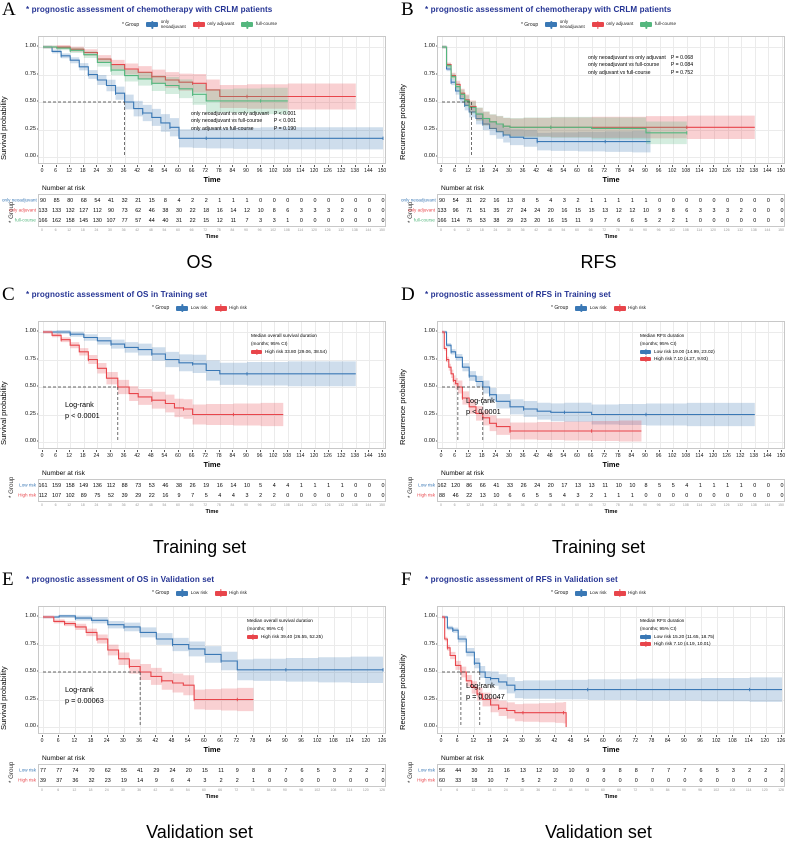 The height and width of the screenshot is (855, 798). What do you see at coordinates (637, 307) in the screenshot?
I see `legend-item-label: High risk` at bounding box center [637, 307].